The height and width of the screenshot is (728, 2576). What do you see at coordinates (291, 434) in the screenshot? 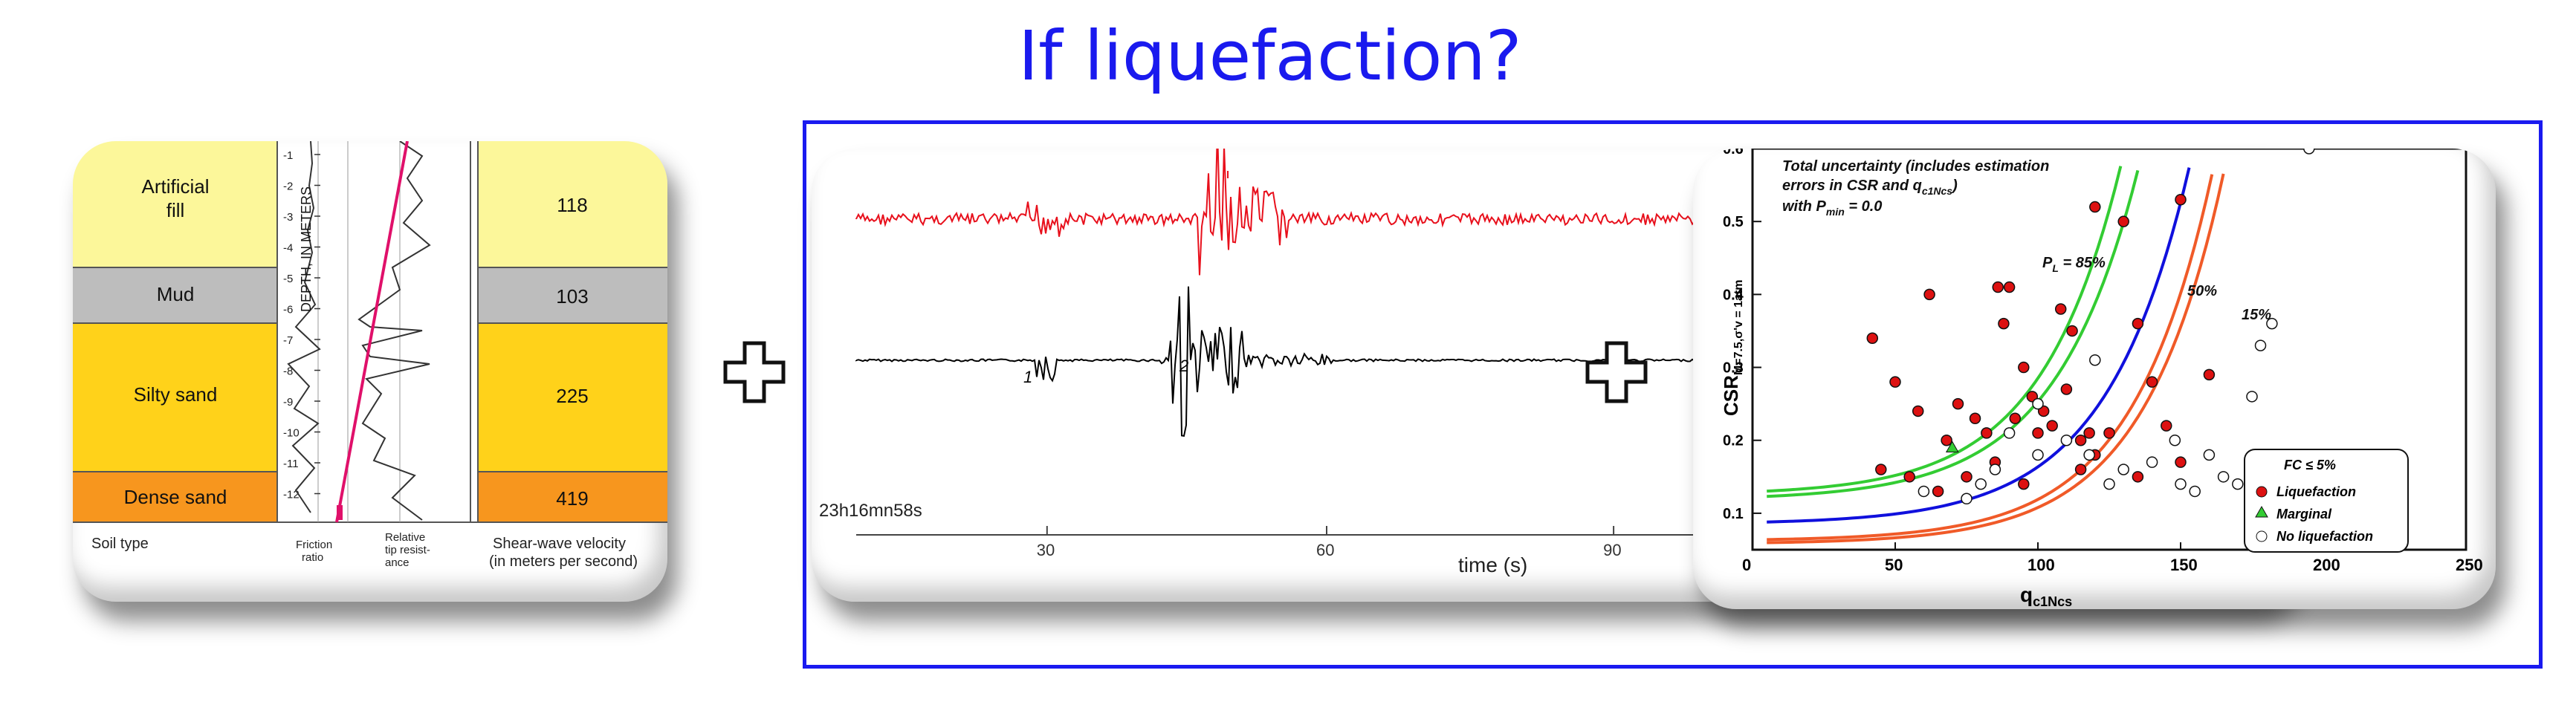
I see `depth-tick-label: -10` at bounding box center [291, 434].